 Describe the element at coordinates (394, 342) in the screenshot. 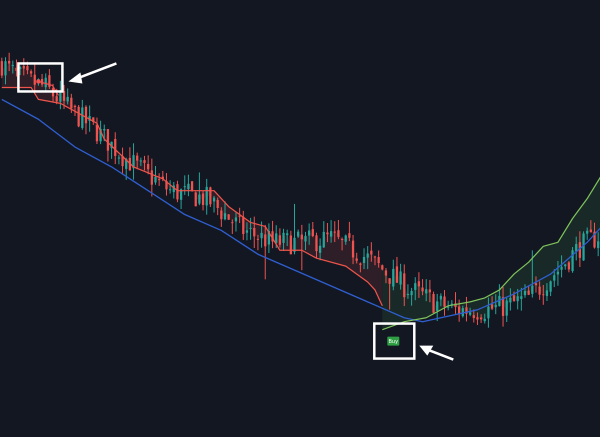

I see `buy-signal-label: Buy` at that location.